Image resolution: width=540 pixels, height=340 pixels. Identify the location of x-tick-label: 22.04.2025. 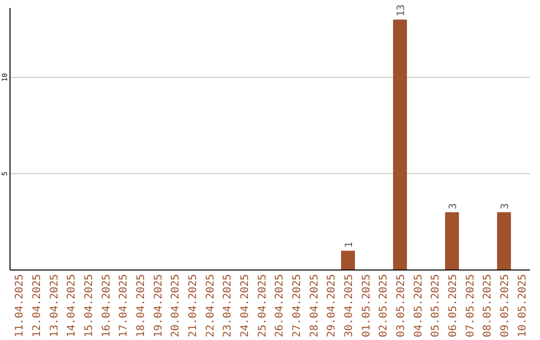
(210, 306).